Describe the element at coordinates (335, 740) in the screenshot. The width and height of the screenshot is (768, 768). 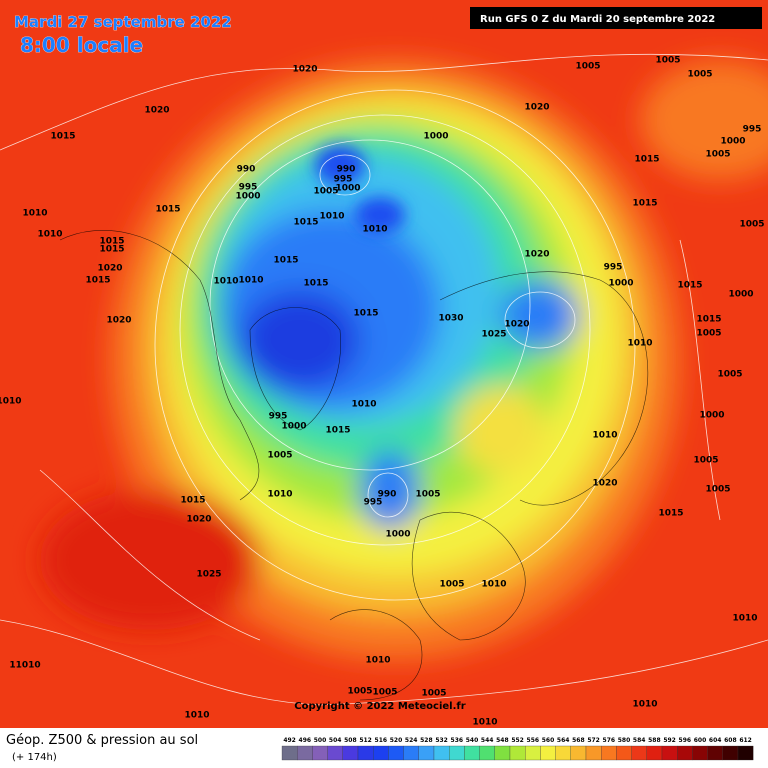
I see `legend-tick-label: 504` at that location.